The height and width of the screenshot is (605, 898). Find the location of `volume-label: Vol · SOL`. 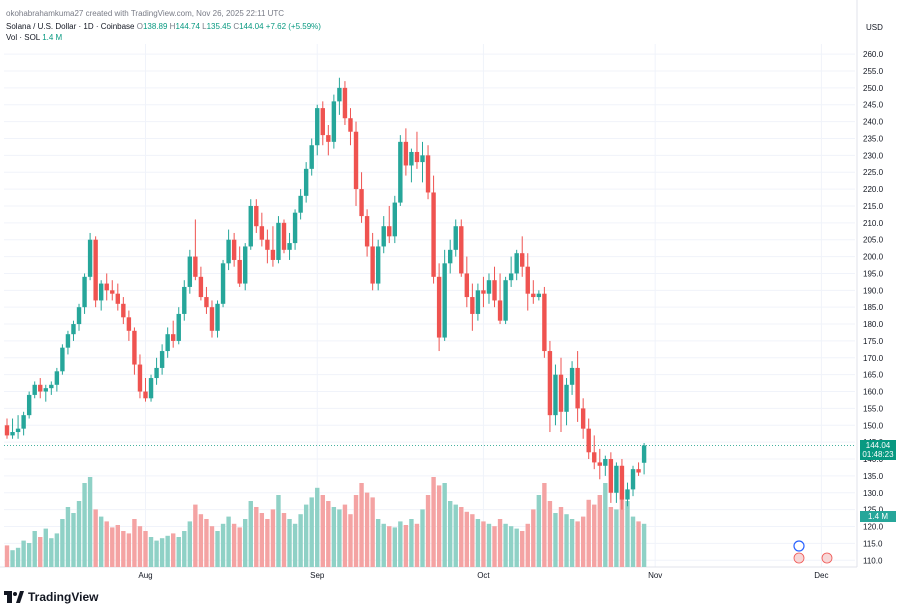

volume-label: Vol · SOL is located at coordinates (23, 37).